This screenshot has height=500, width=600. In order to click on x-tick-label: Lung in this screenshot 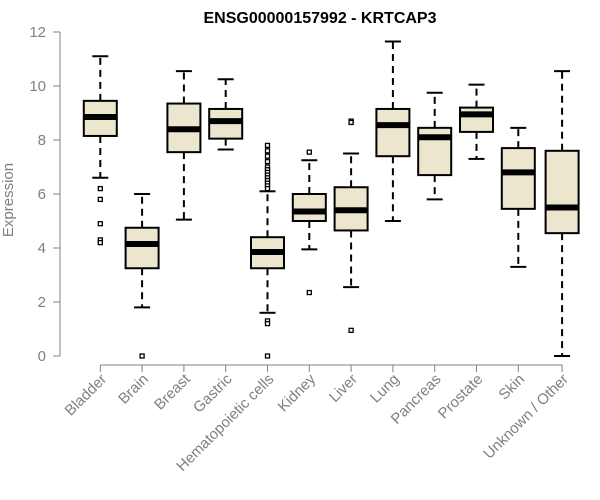, I will do `click(385, 389)`.